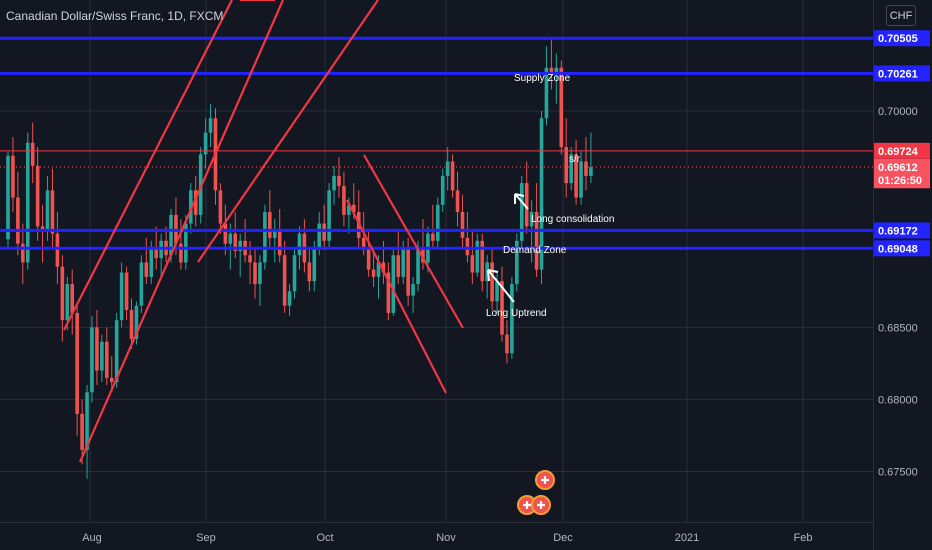 This screenshot has width=932, height=550. I want to click on time-axis-label: Nov, so click(446, 538).